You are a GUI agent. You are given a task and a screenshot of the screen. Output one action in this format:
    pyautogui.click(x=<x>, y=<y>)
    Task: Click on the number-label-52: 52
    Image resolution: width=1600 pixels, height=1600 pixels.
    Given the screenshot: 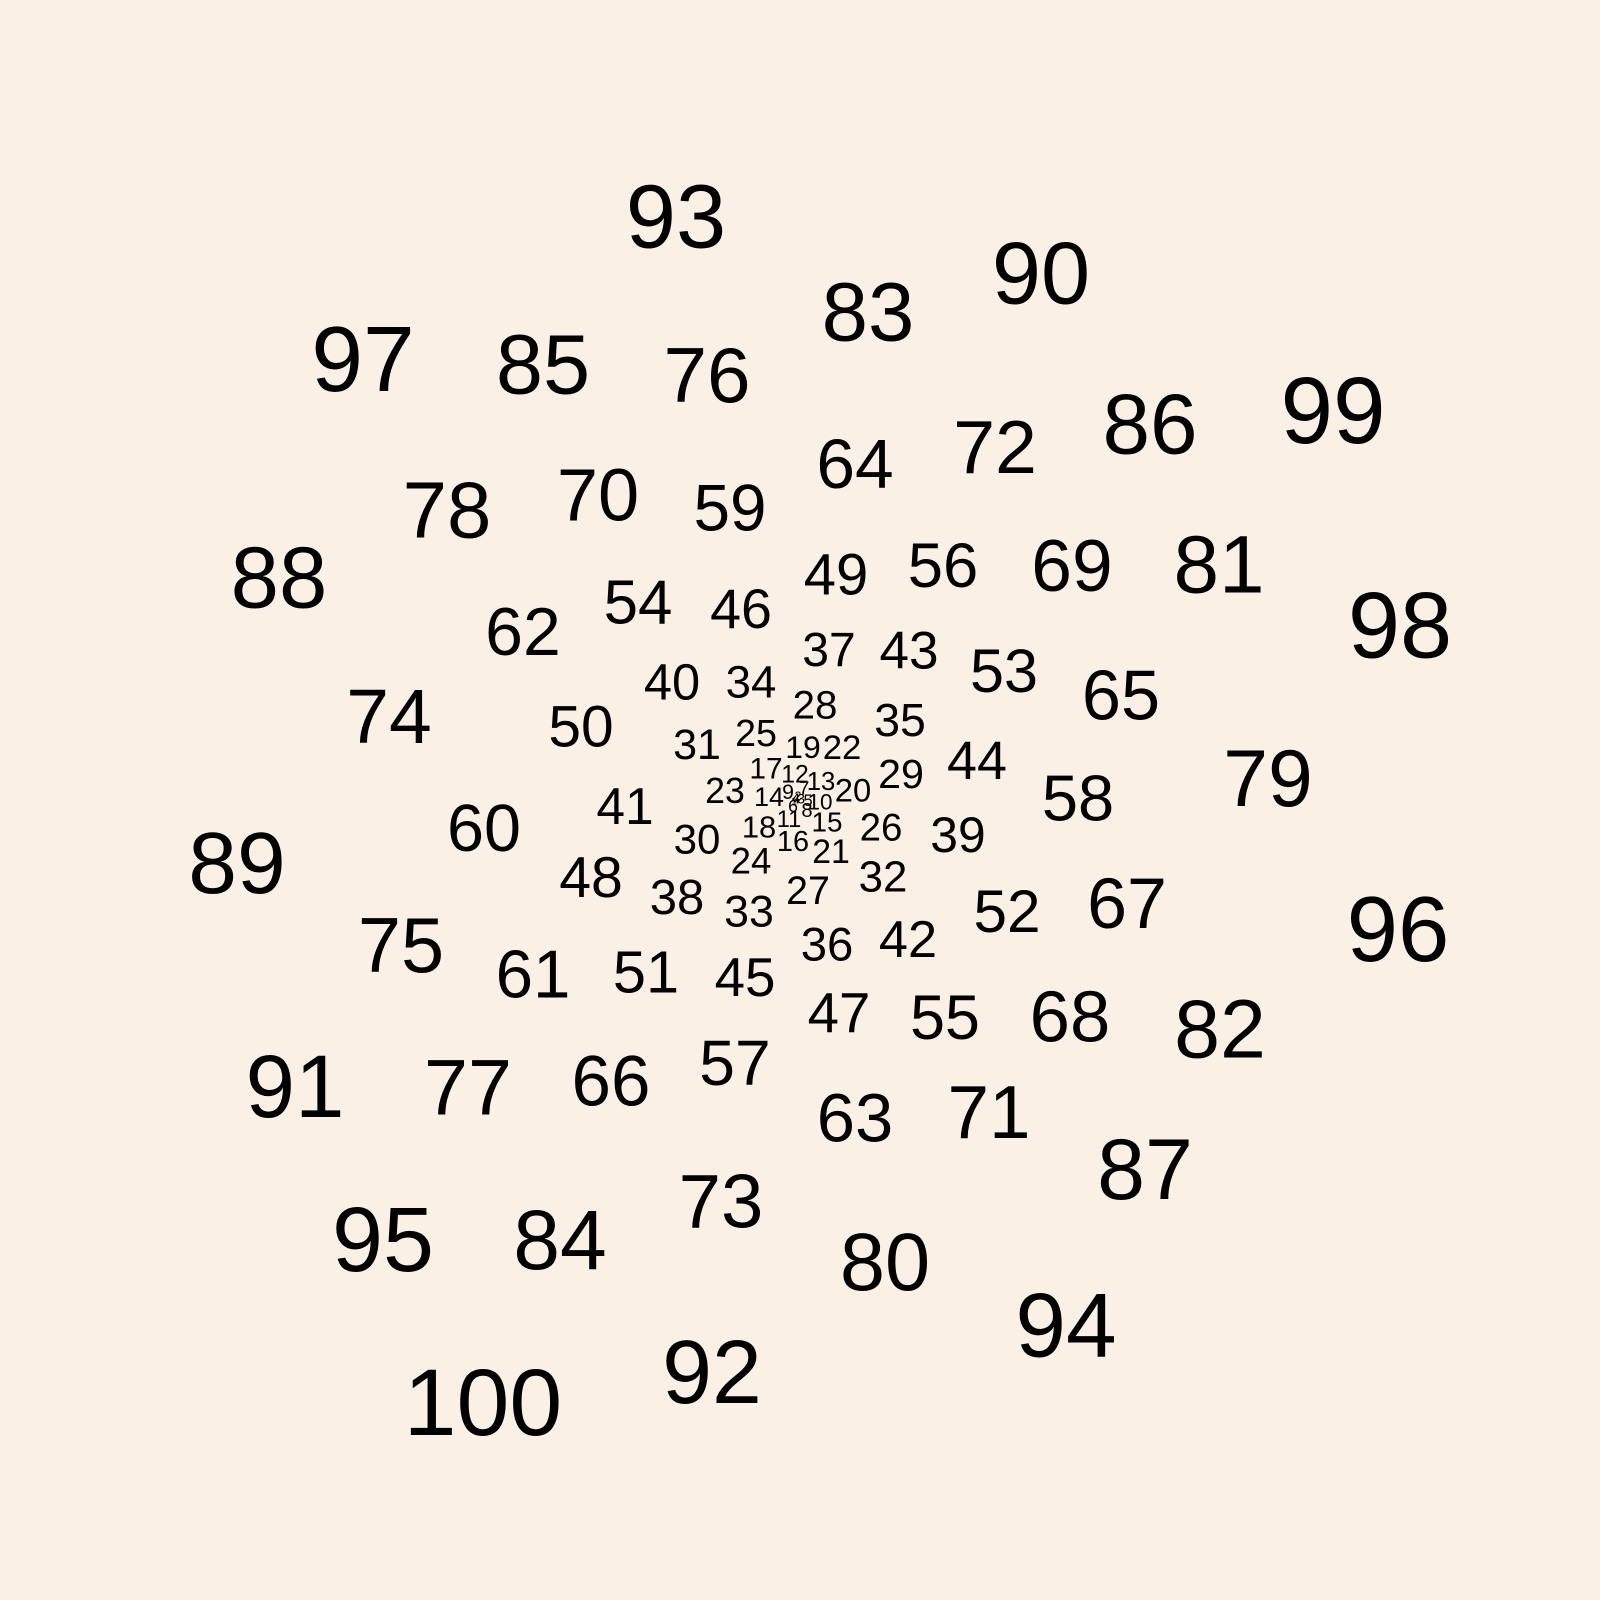 What is the action you would take?
    pyautogui.click(x=1006, y=911)
    